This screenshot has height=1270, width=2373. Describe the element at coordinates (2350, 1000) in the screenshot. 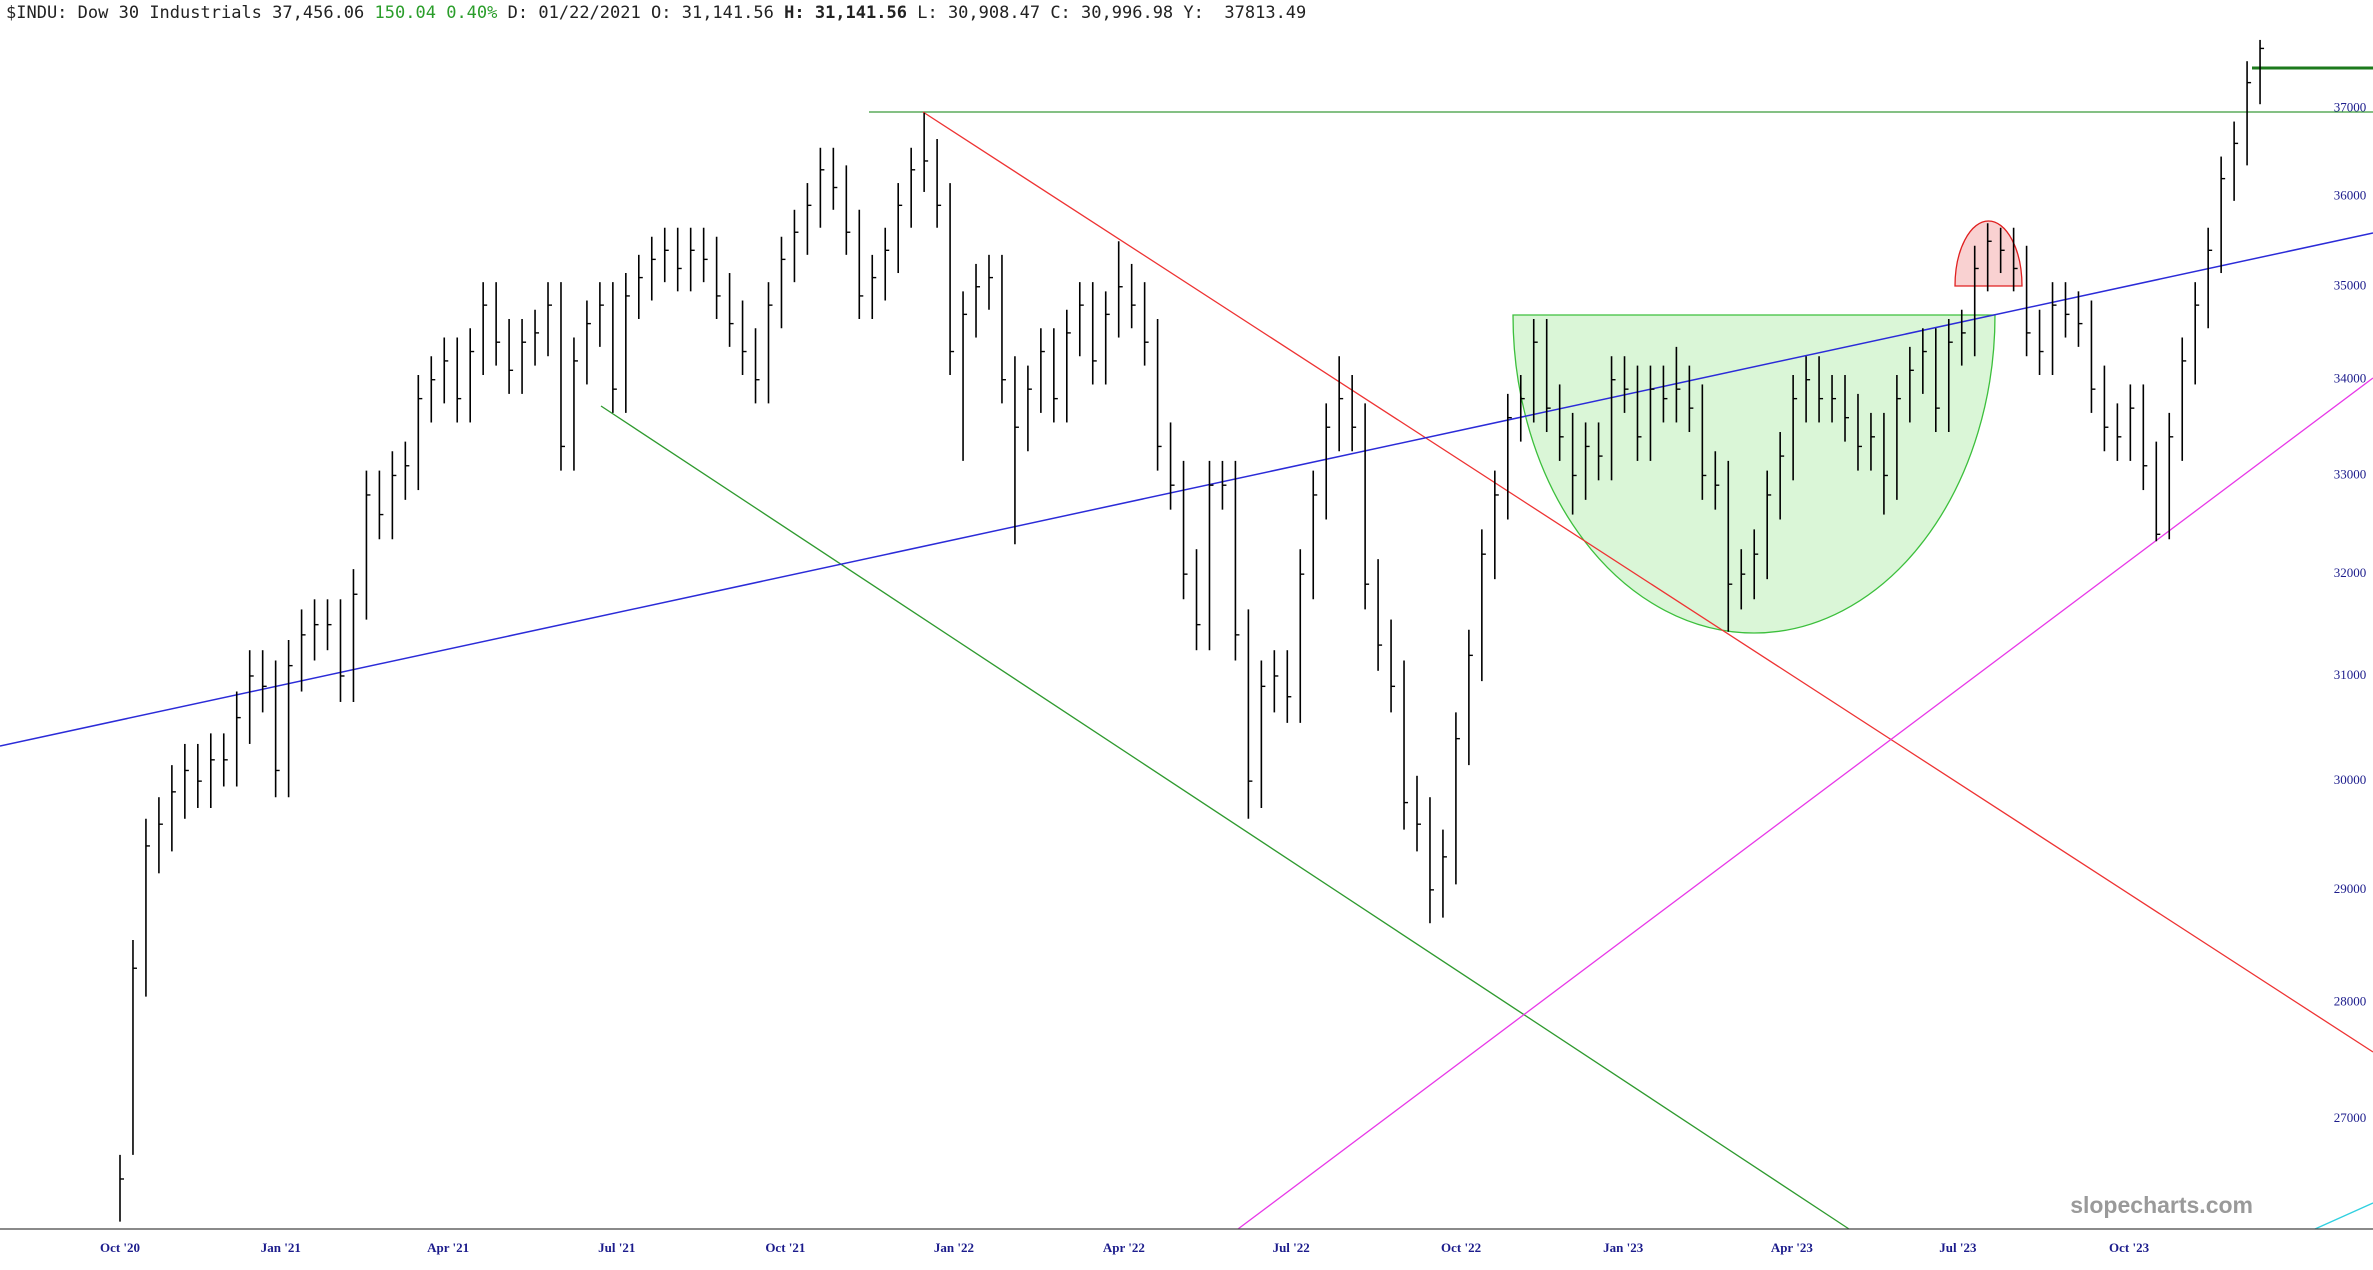

I see `y-tick-label: 28000` at that location.